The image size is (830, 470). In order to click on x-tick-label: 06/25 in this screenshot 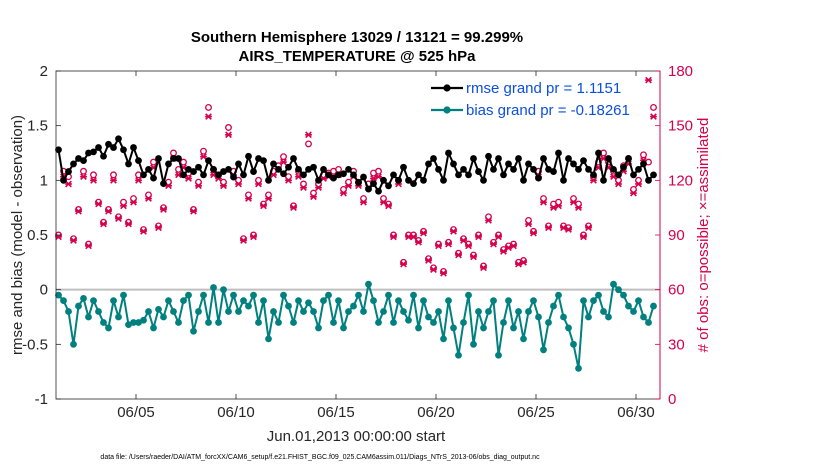, I will do `click(536, 412)`.